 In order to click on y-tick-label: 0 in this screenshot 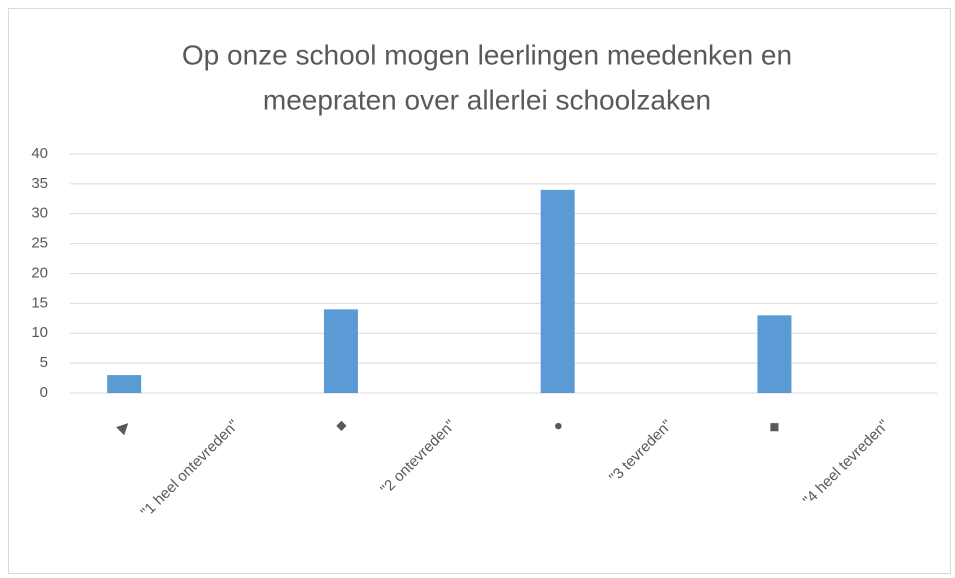, I will do `click(44, 392)`.